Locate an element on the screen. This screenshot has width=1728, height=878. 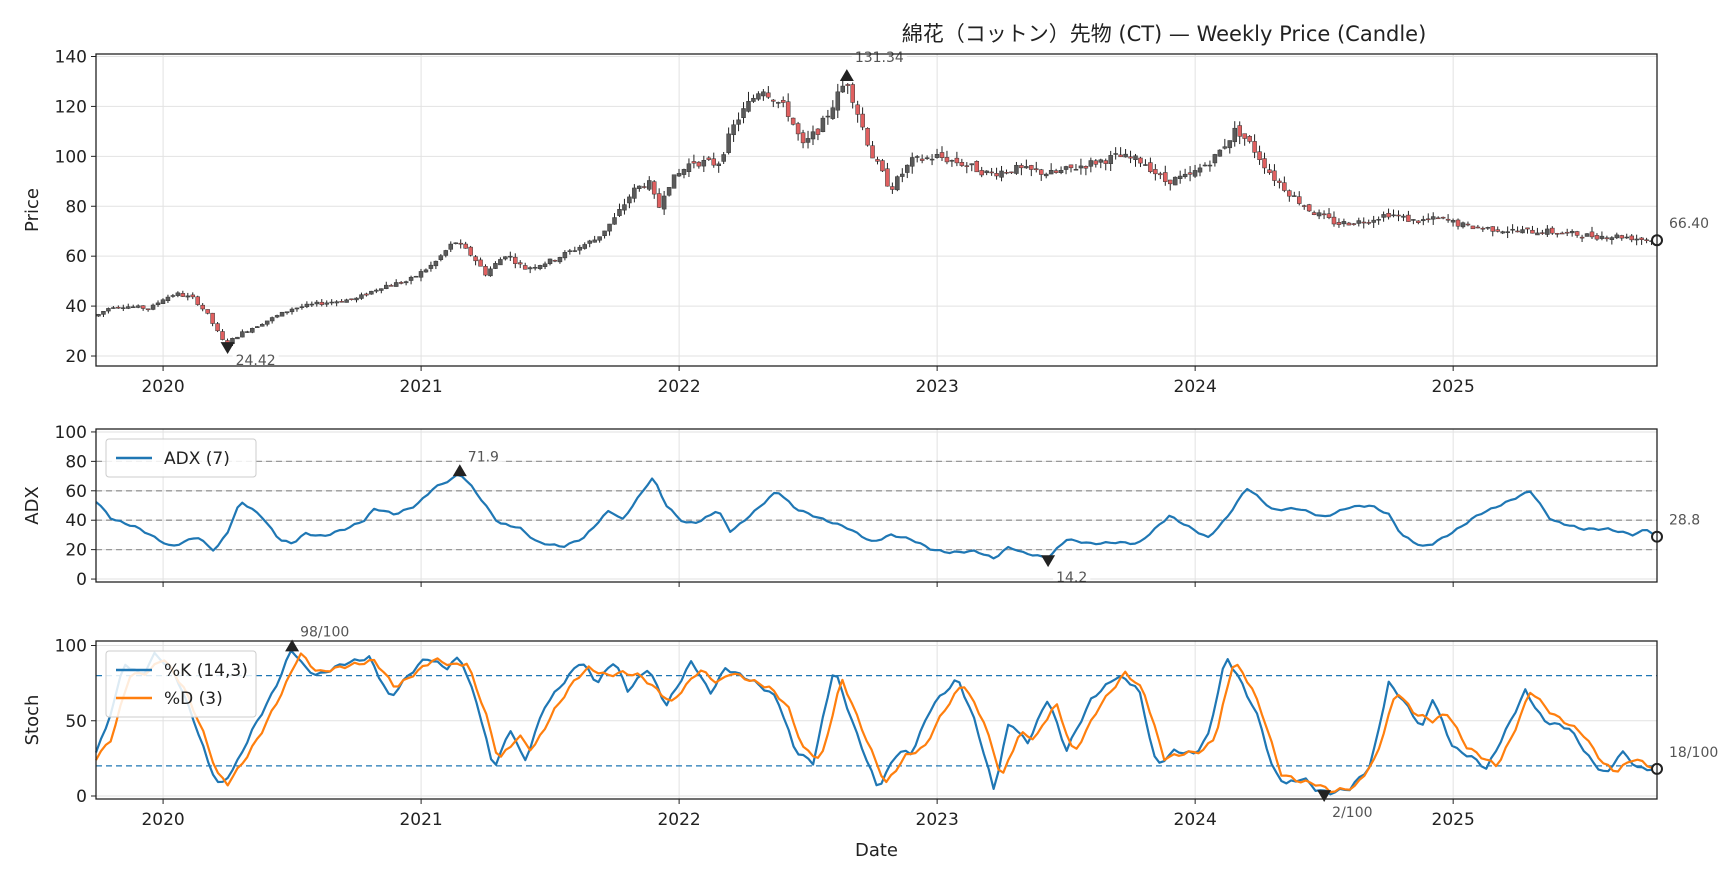
stoch-min-label: 2/100 is located at coordinates (1352, 813).